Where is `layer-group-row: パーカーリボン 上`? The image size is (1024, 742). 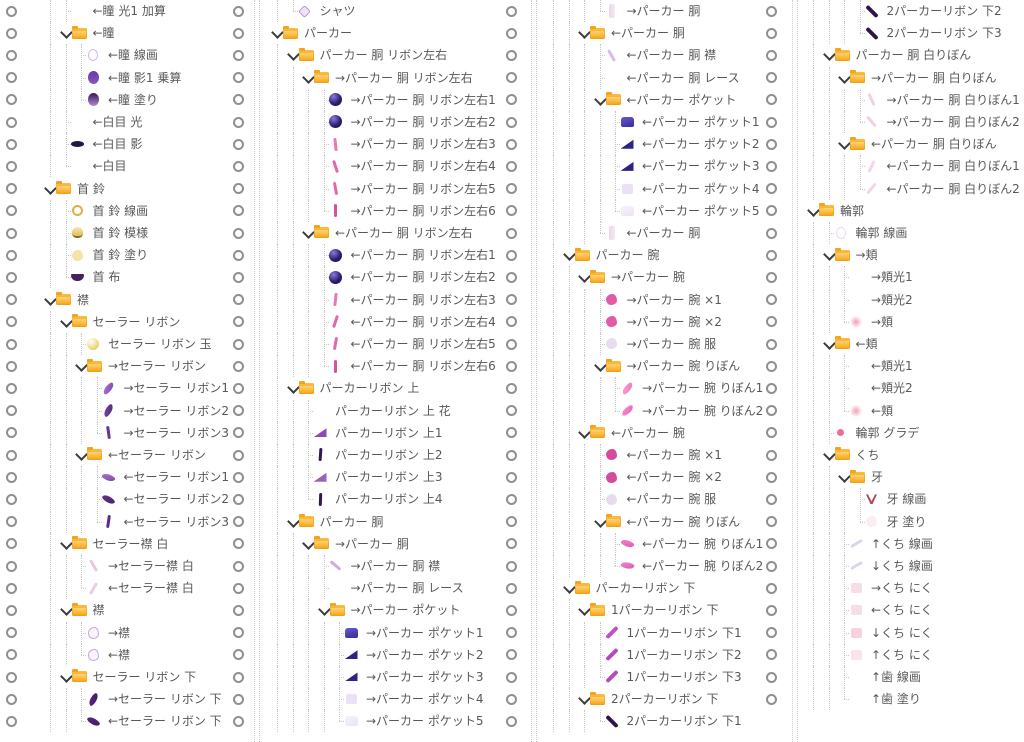 layer-group-row: パーカーリボン 上 is located at coordinates (512, 388).